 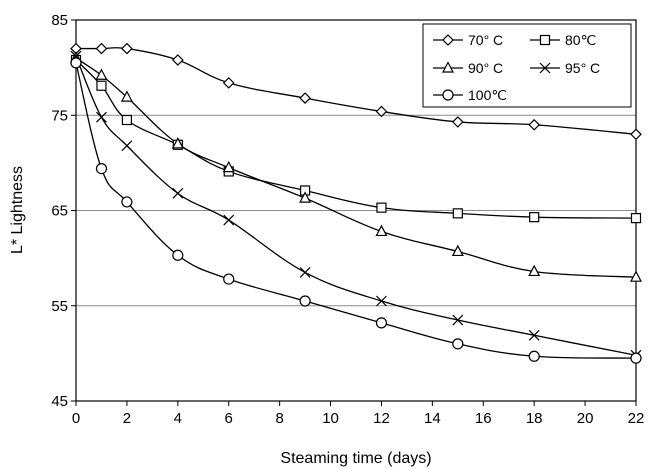 What do you see at coordinates (483, 418) in the screenshot?
I see `x-tick-label: 16` at bounding box center [483, 418].